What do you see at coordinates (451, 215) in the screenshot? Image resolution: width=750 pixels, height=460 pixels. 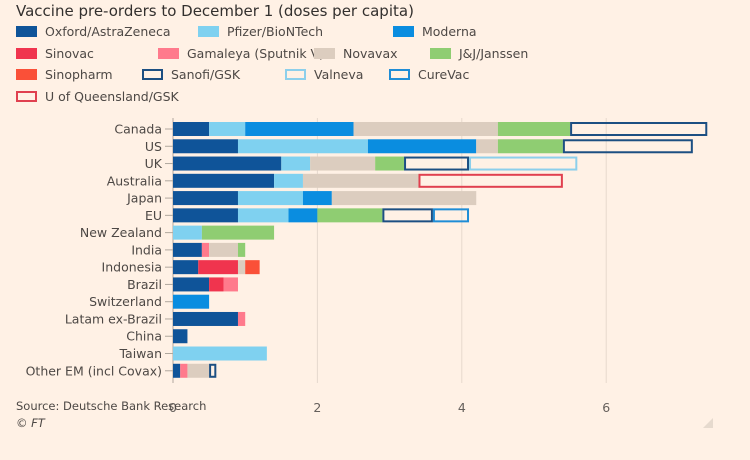 I see `bar-segment-curevac` at bounding box center [451, 215].